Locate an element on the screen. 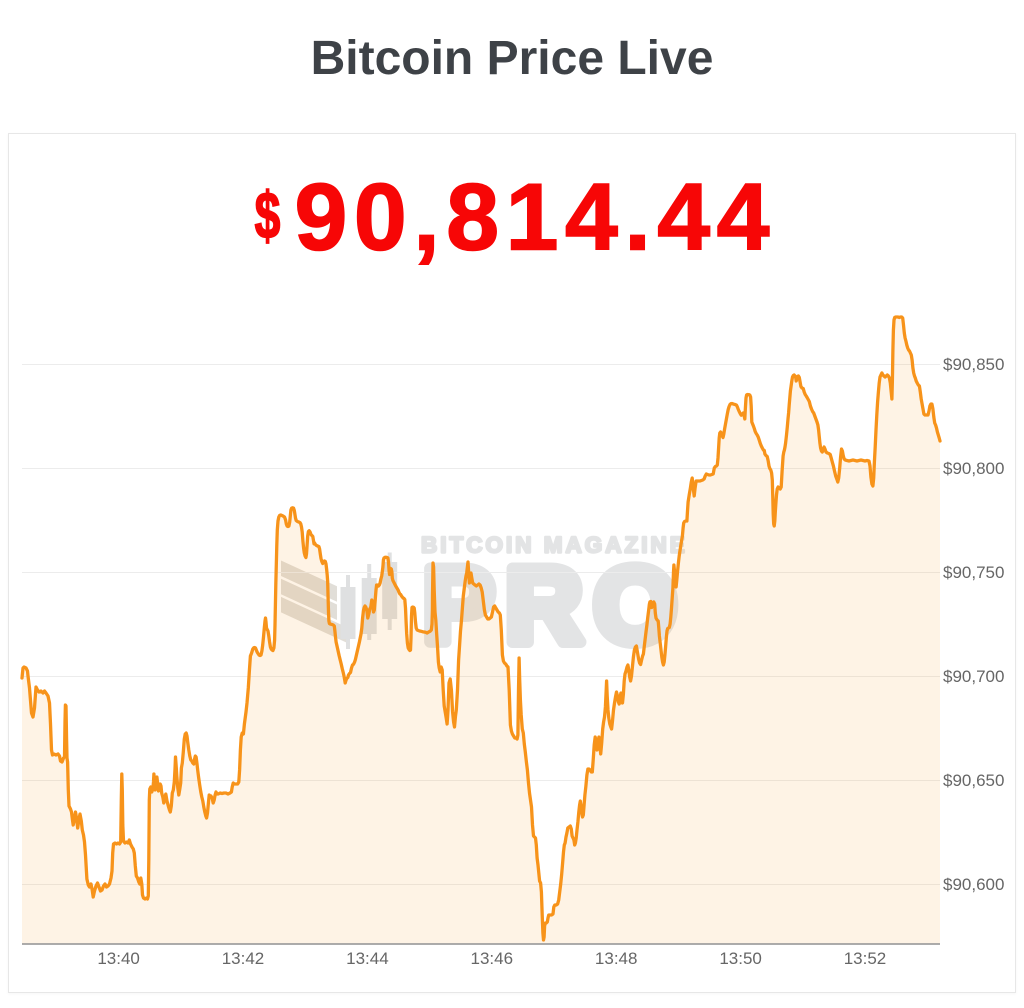 This screenshot has width=1024, height=1008. svg-text: $90,750 is located at coordinates (973, 572).